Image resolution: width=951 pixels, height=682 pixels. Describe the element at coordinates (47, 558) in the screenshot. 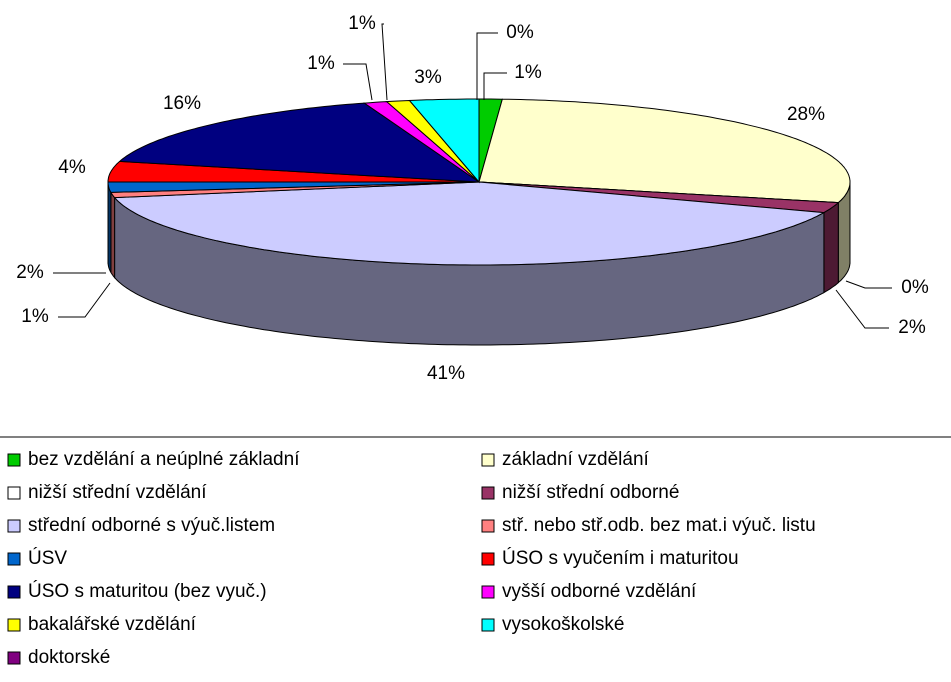

I see `legend-label: ÚSV` at that location.